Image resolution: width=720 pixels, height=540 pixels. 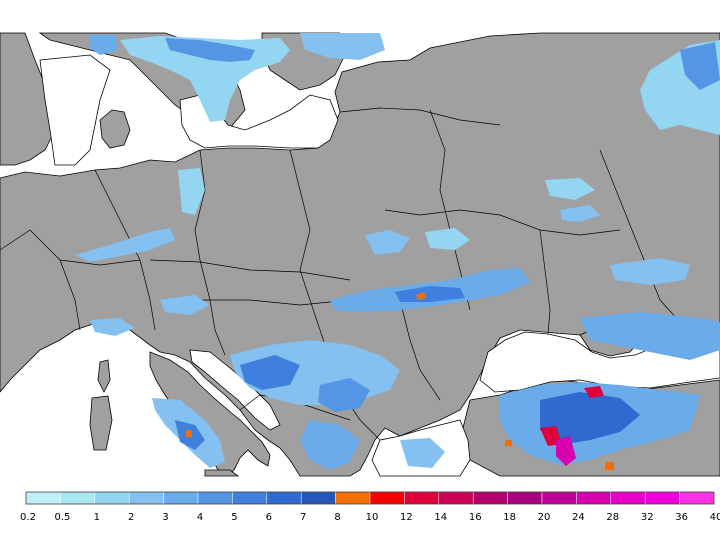 I want to click on denmark, so click(x=115, y=129).